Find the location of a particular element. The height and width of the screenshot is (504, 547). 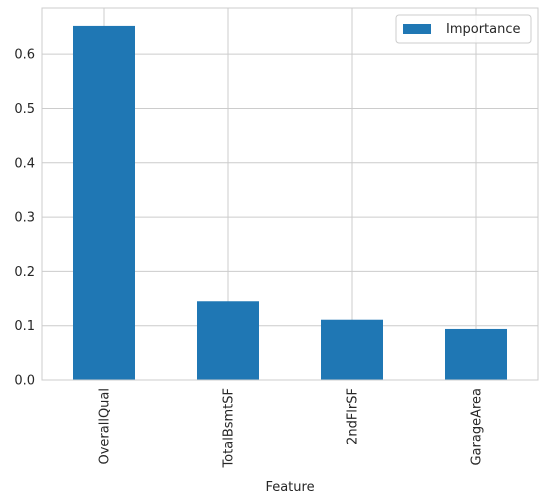

x-tick-labels: OverallQual TotalBsmtSF 2ndFlrSF GarageArea is located at coordinates (291, 428).